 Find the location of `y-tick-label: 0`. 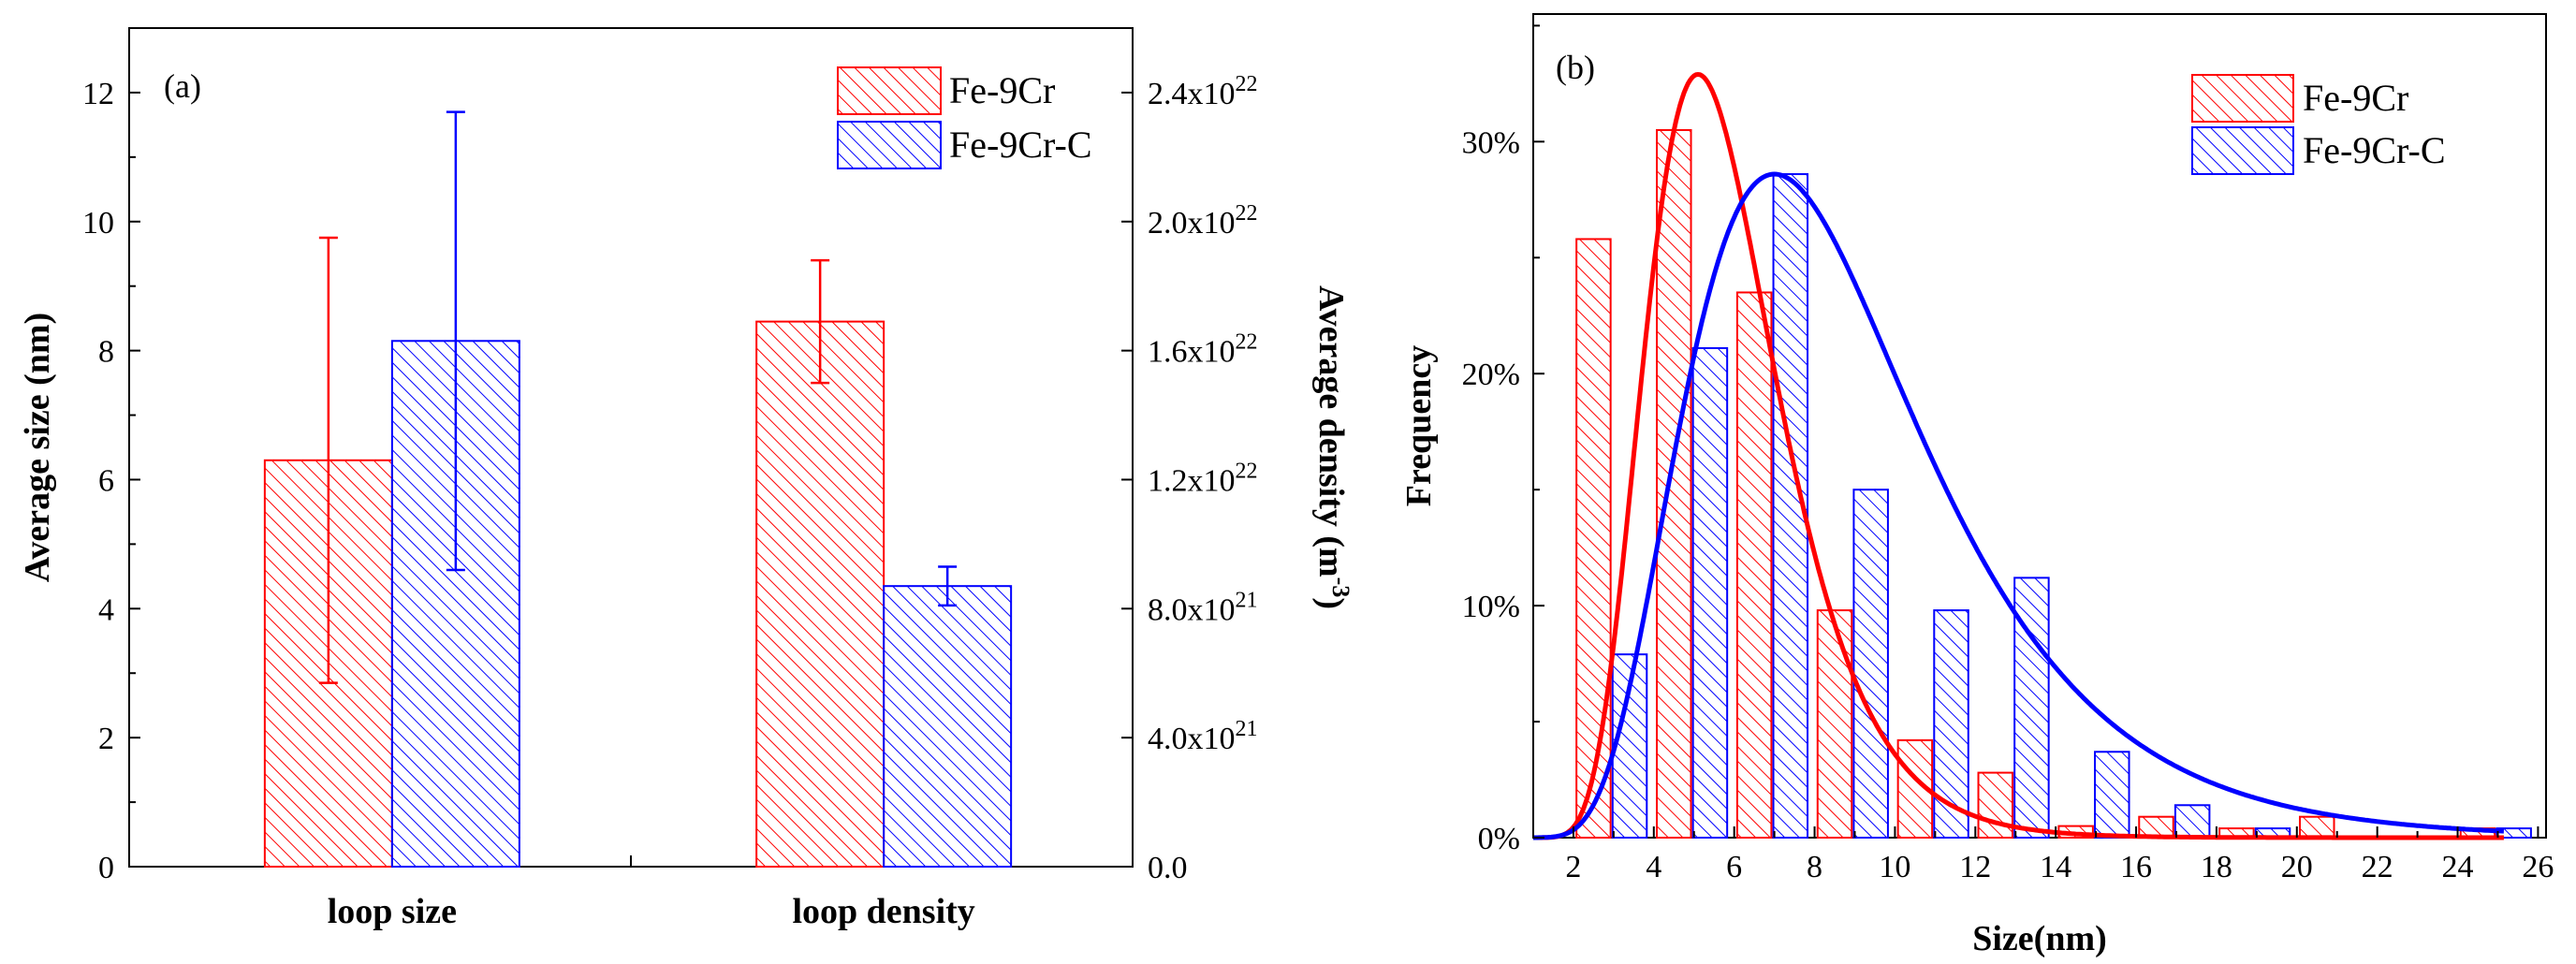

y-tick-label: 0 is located at coordinates (106, 868).